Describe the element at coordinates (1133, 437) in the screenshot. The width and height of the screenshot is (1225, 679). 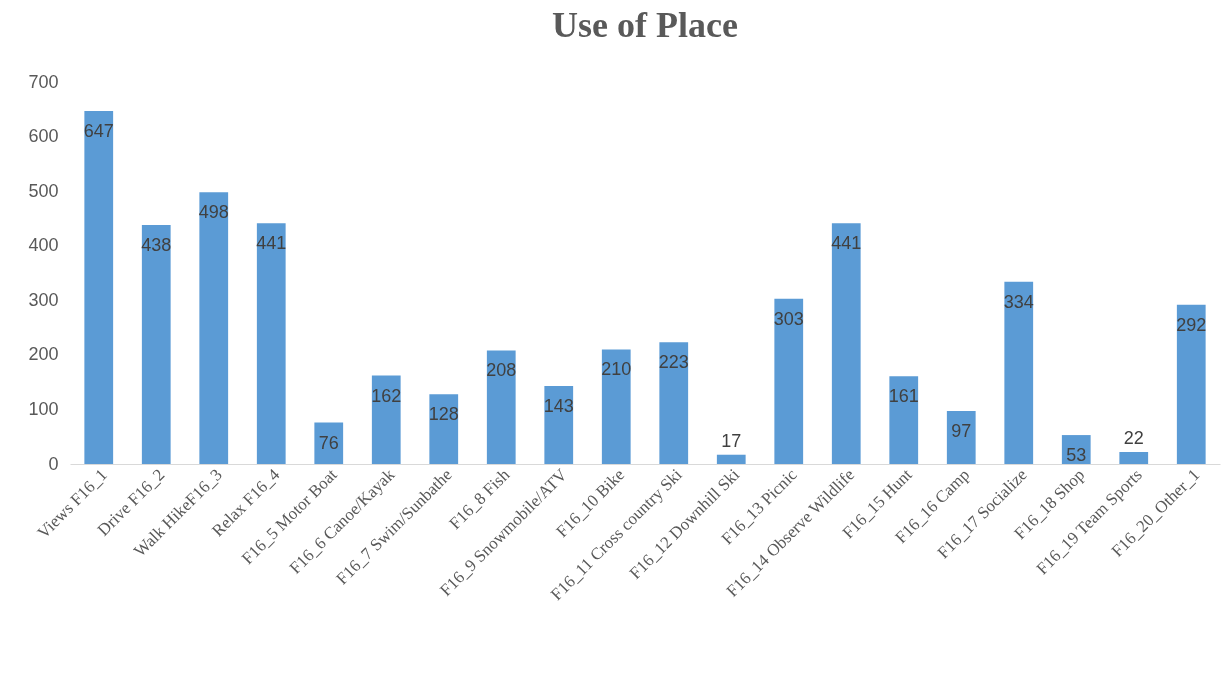
I see `data-label: 22` at that location.